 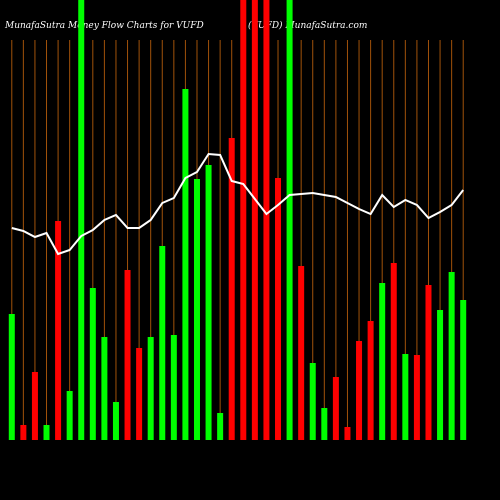 What do you see at coordinates (307, 25) in the screenshot?
I see `site-label: (VUFD) MunafaSutra.com` at bounding box center [307, 25].